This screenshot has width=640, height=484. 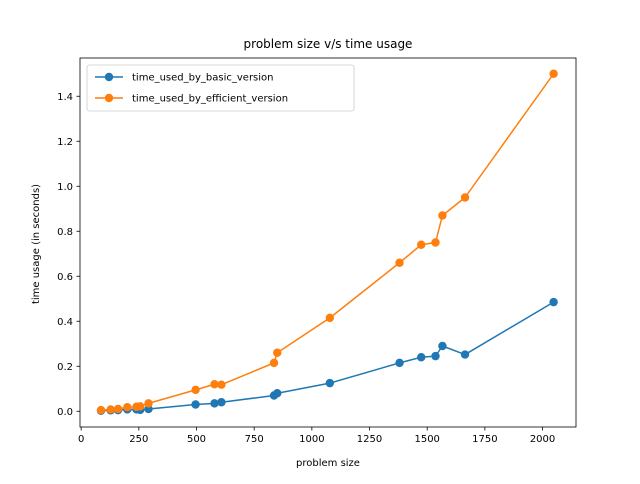 I want to click on y-tick-label: 0.8, so click(x=65, y=232).